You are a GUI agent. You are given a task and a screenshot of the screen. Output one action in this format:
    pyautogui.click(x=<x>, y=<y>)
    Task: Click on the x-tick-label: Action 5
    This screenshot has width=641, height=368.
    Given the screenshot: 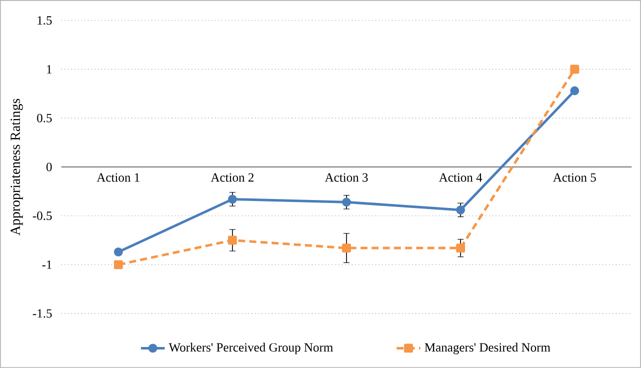 What is the action you would take?
    pyautogui.click(x=574, y=177)
    